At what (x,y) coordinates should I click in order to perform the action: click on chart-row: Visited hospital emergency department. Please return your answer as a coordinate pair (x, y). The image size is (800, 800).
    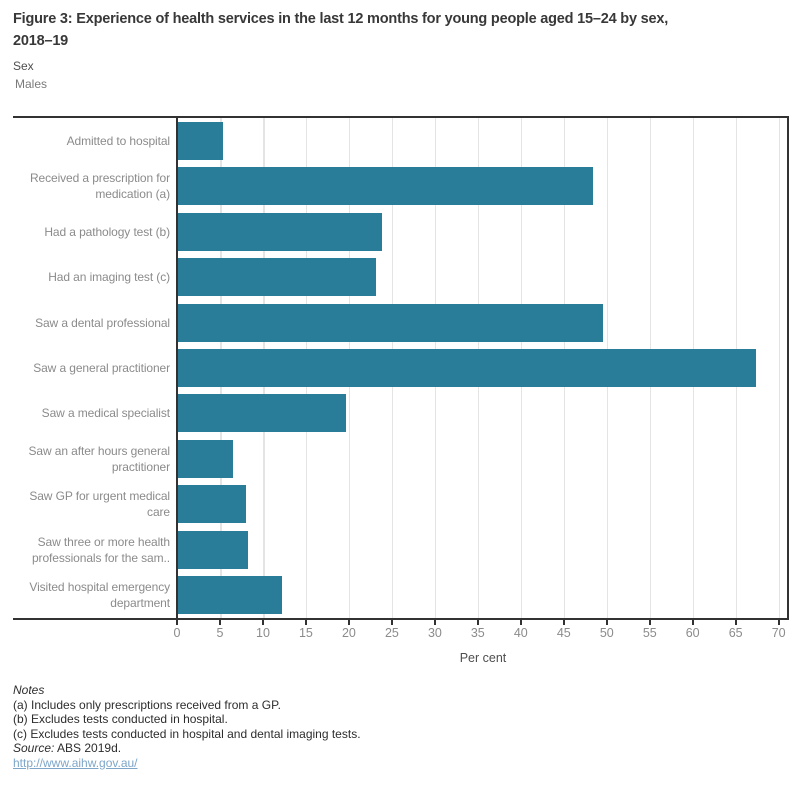
    Looking at the image, I should click on (401, 595).